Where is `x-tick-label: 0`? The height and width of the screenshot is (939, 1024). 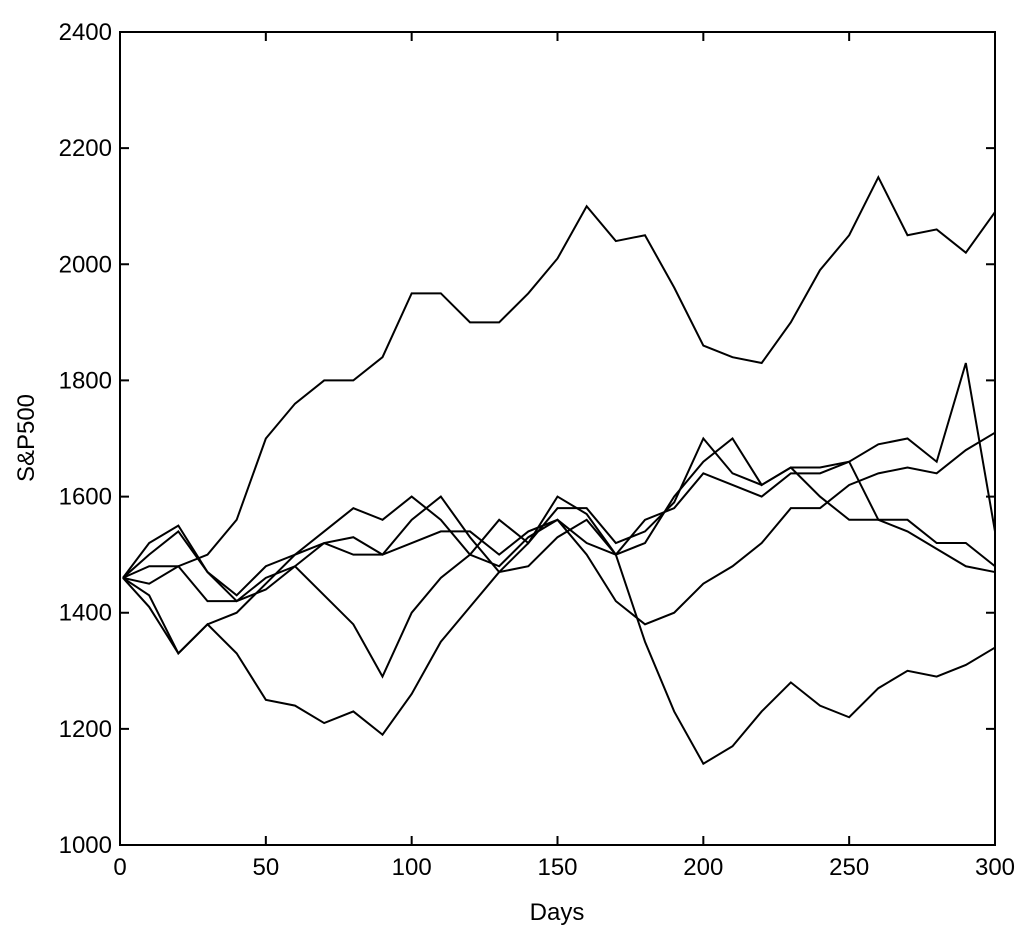 x-tick-label: 0 is located at coordinates (119, 867).